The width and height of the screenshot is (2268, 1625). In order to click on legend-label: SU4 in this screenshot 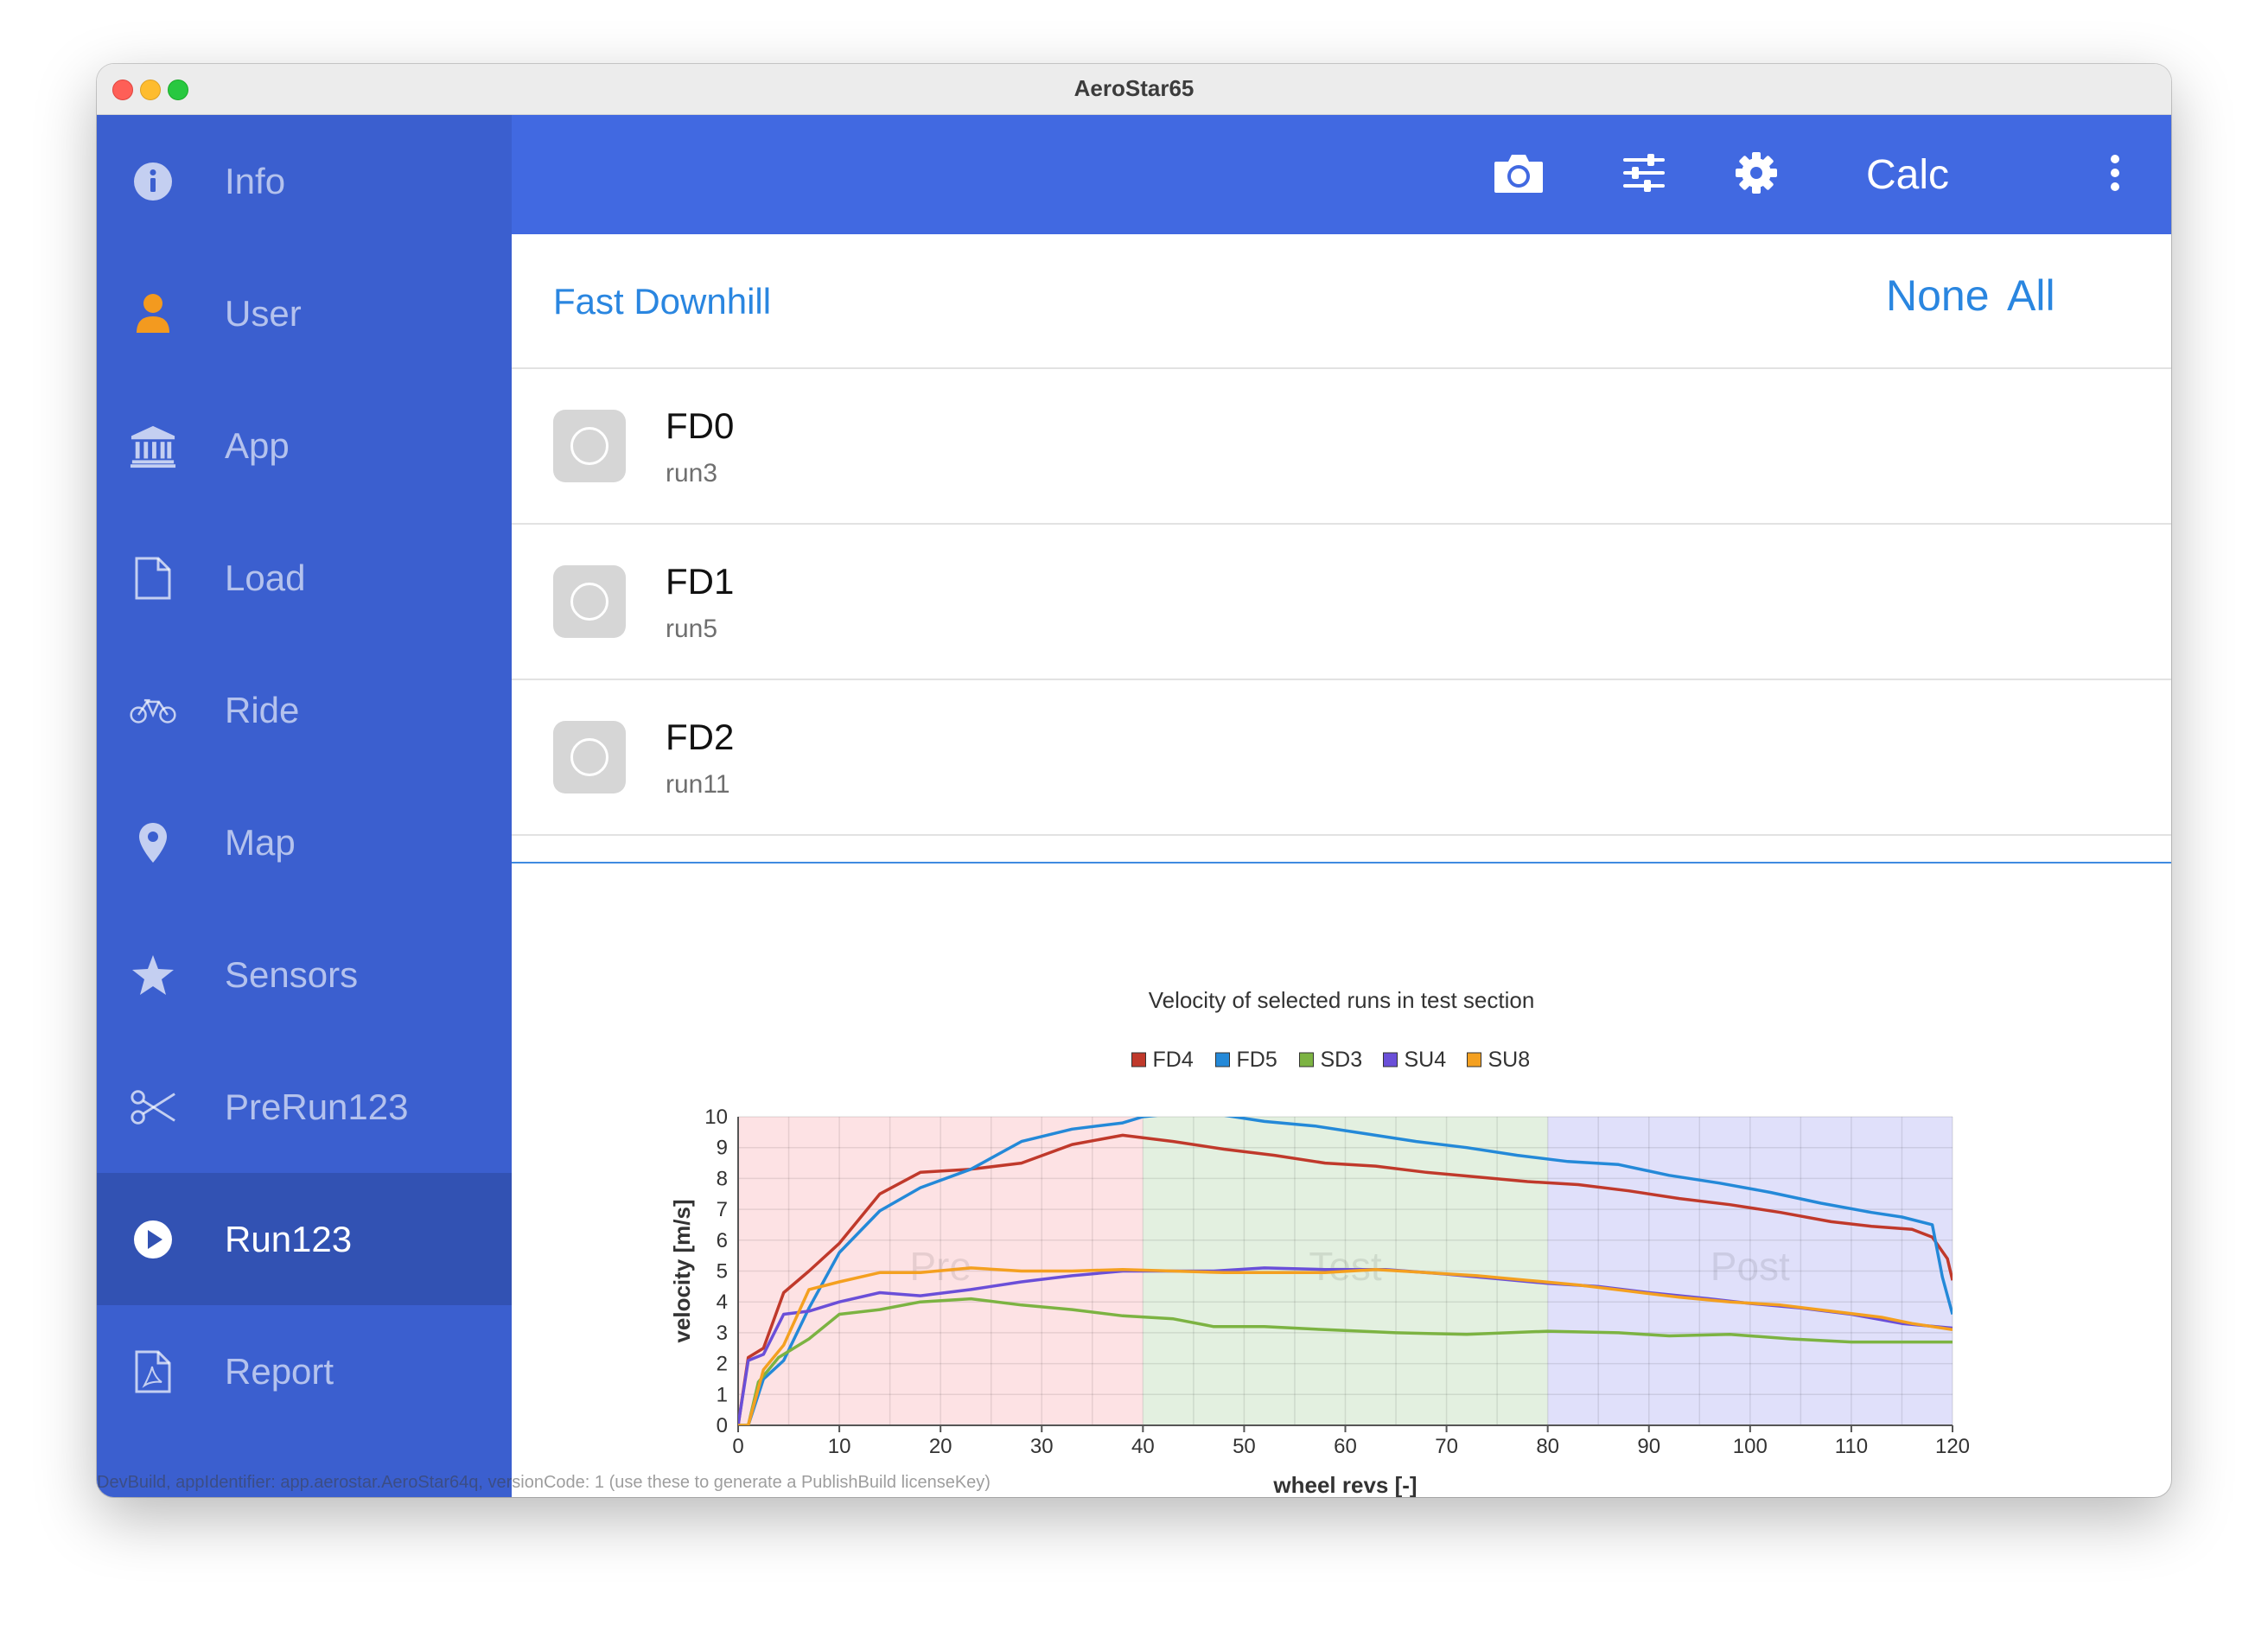, I will do `click(1426, 1060)`.